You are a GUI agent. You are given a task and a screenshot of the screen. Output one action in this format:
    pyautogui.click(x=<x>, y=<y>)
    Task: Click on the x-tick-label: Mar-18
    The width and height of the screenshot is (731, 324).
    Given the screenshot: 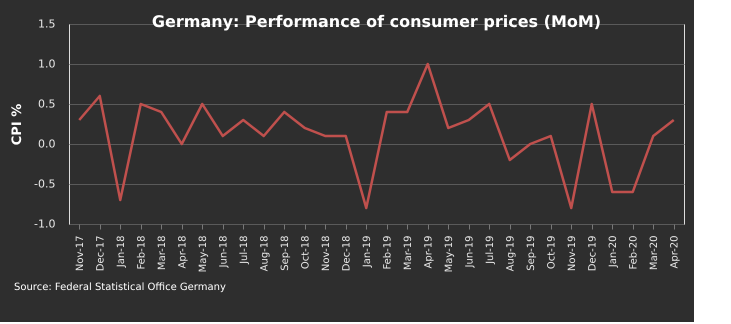 What is the action you would take?
    pyautogui.click(x=162, y=253)
    